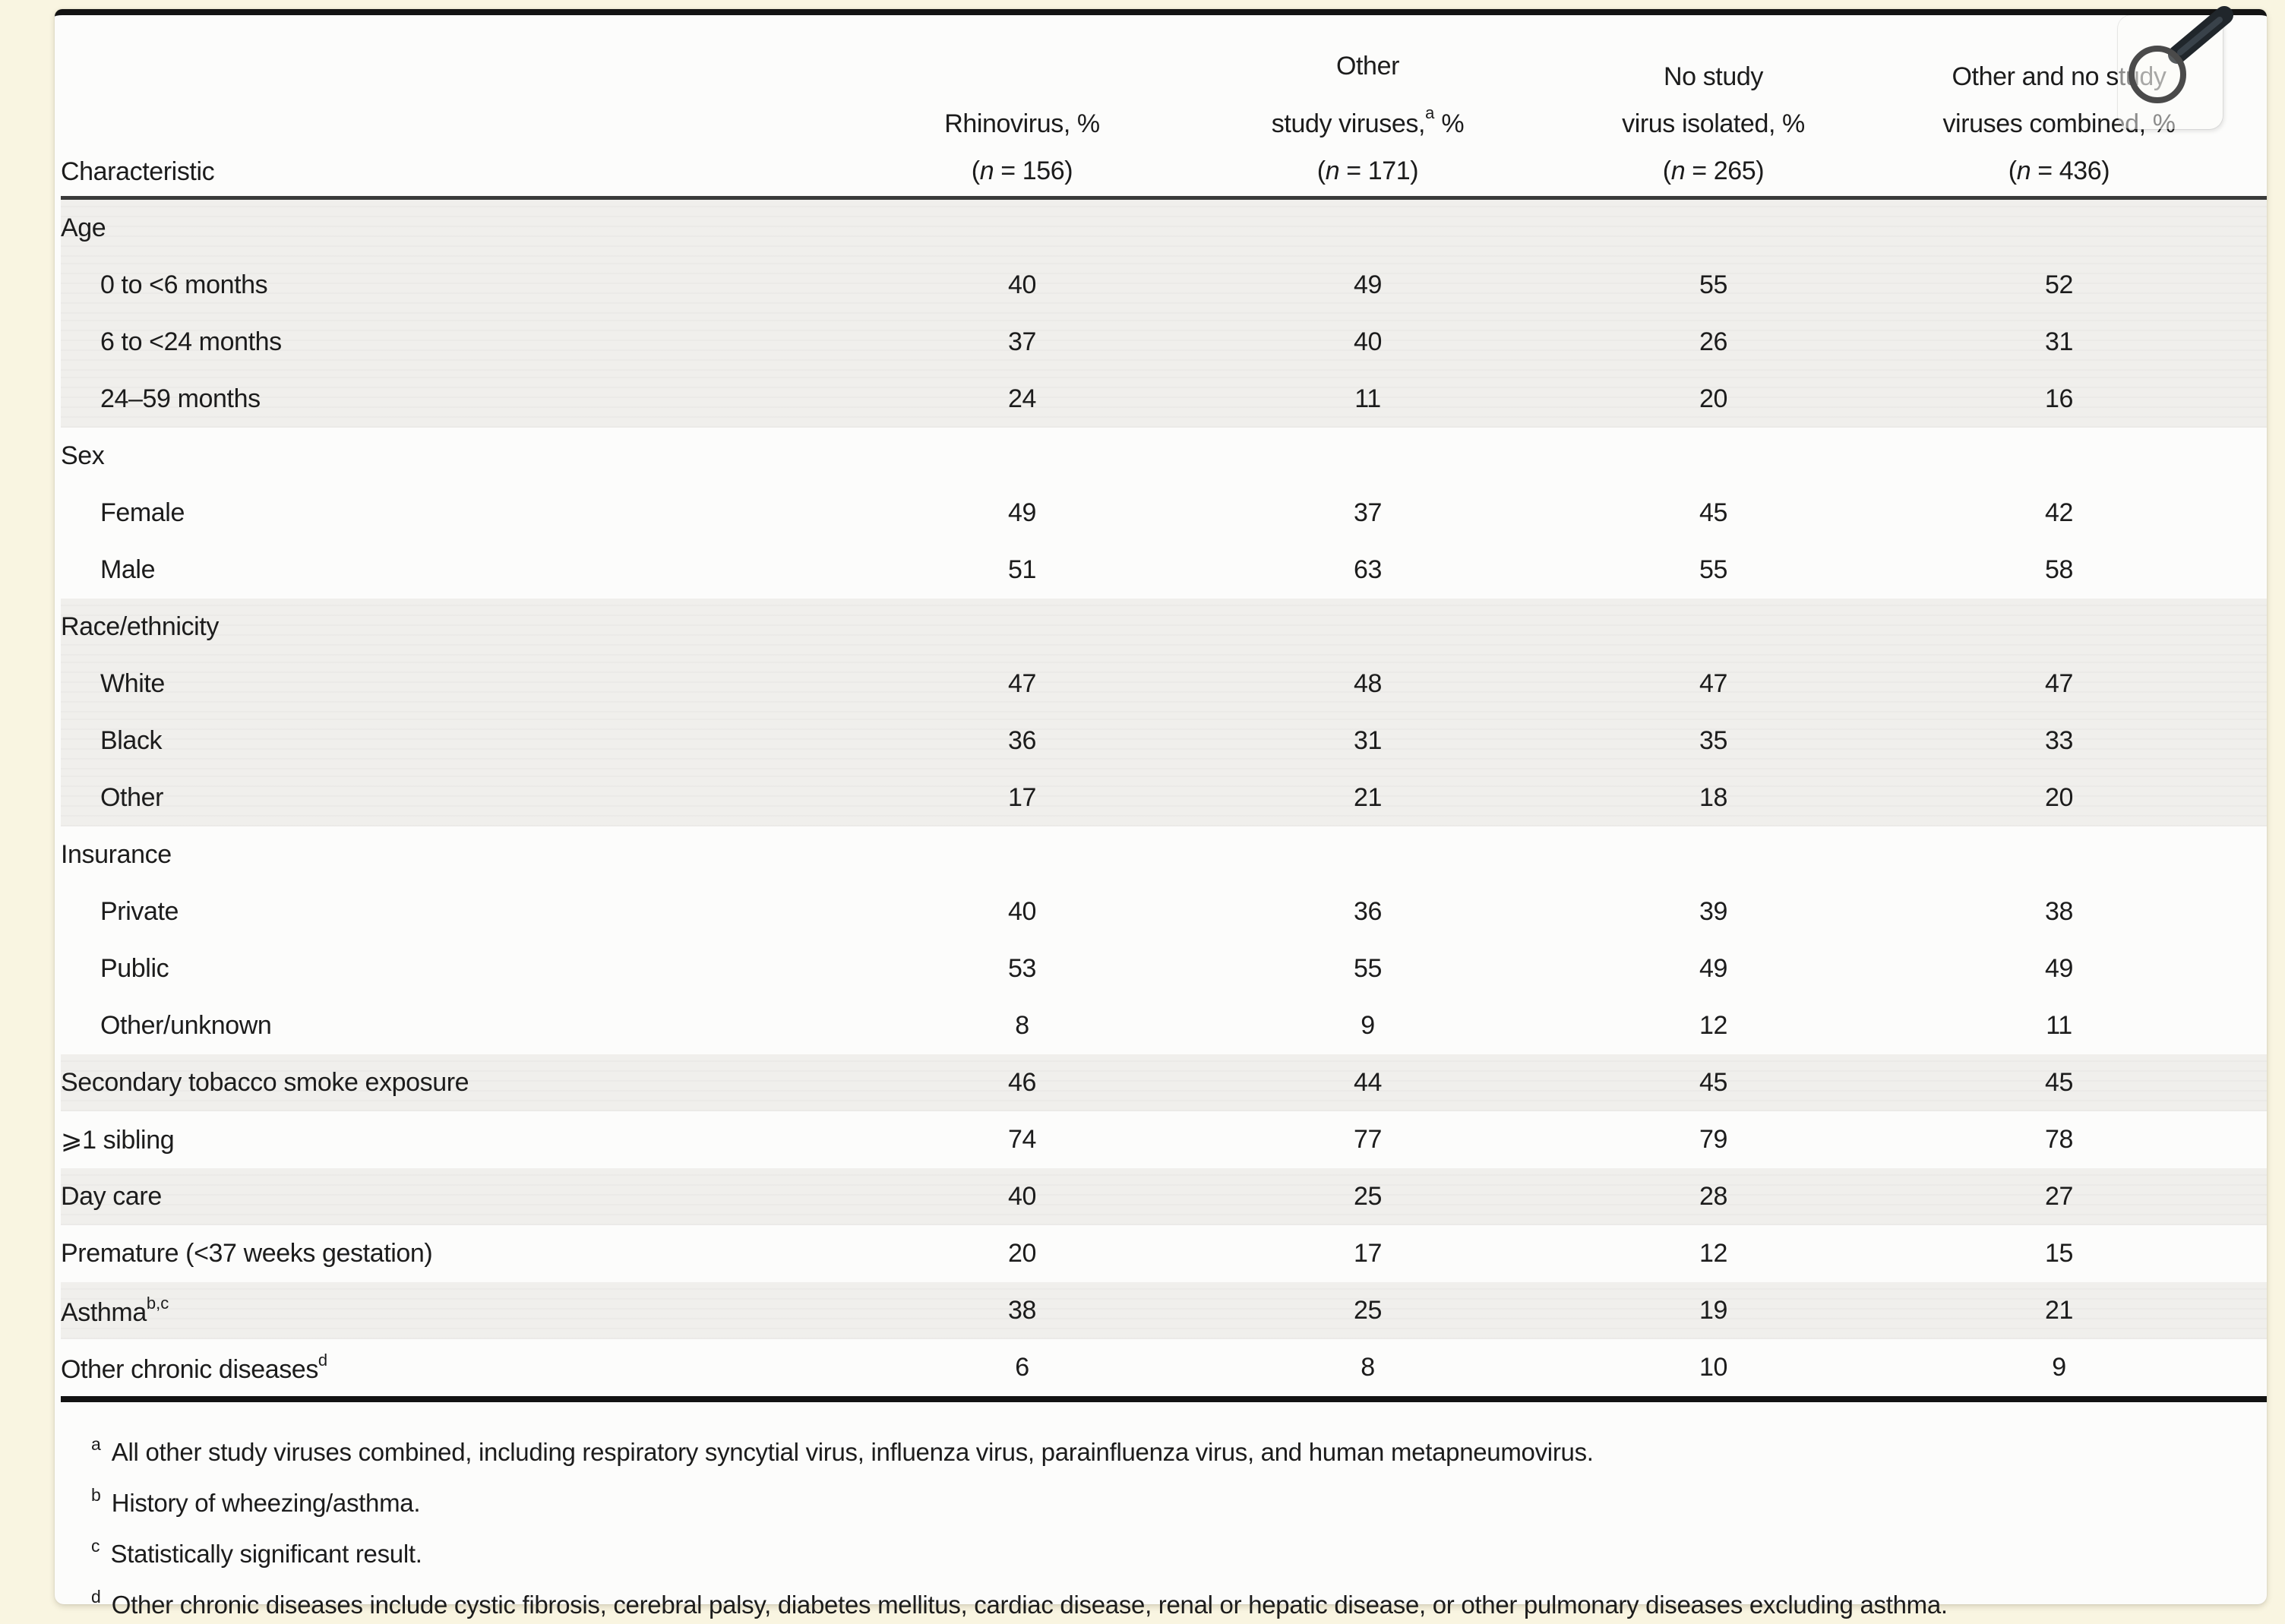 Image resolution: width=2285 pixels, height=1624 pixels. Describe the element at coordinates (1164, 1253) in the screenshot. I see `table-row: Premature (<37 weeks gestation) 20 17 12 15` at that location.